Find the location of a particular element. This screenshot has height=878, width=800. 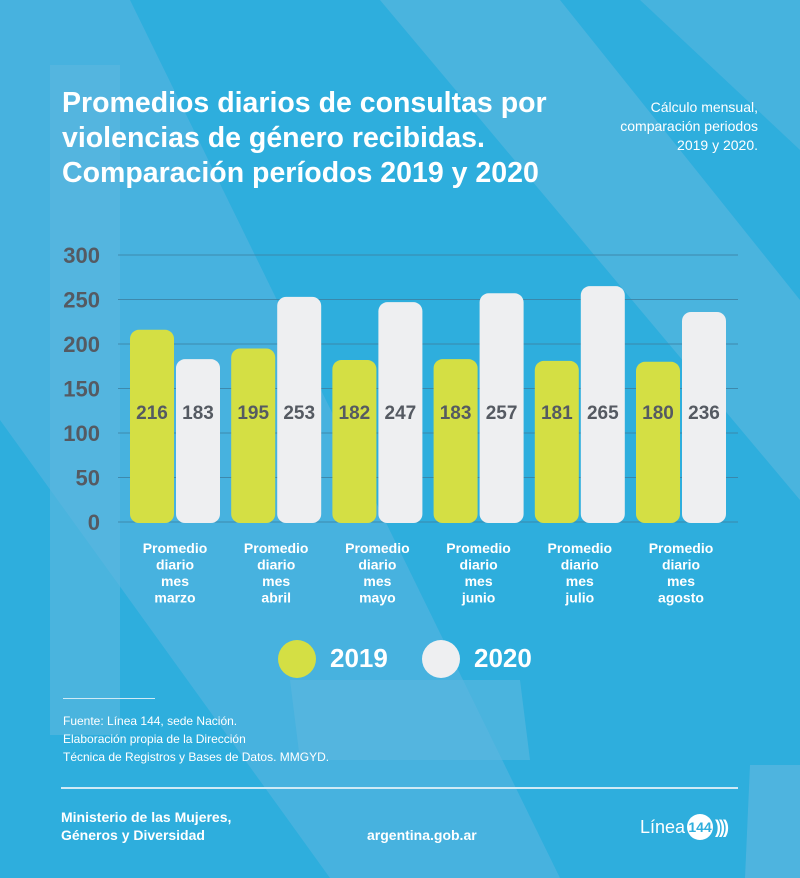

bar-value-label: 265 is located at coordinates (603, 413).